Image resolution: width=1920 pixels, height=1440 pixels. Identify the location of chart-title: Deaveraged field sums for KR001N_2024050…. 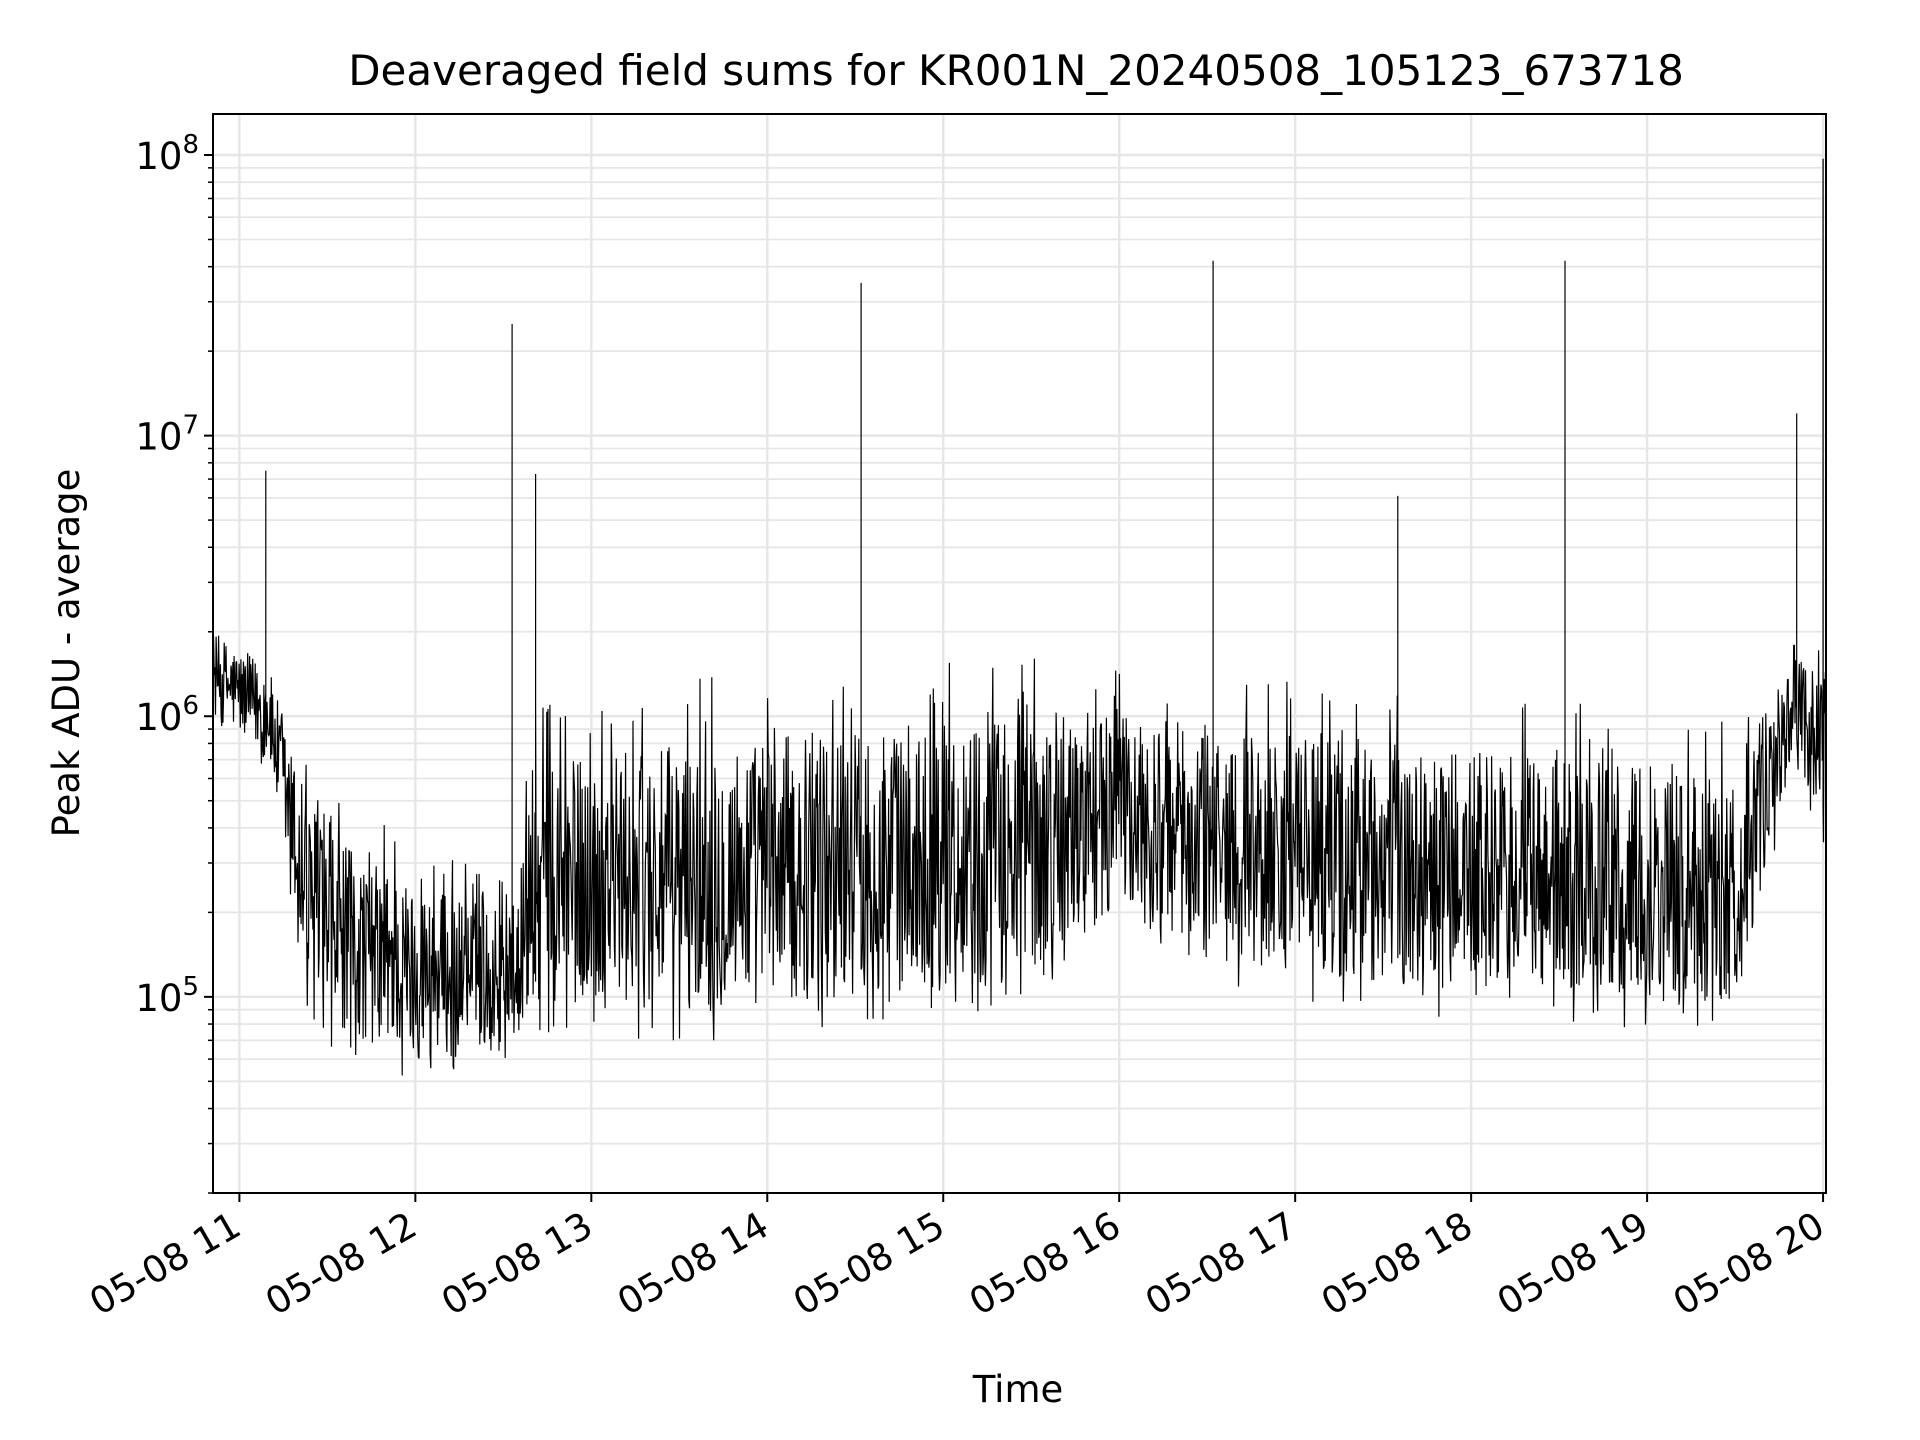
(1016, 70).